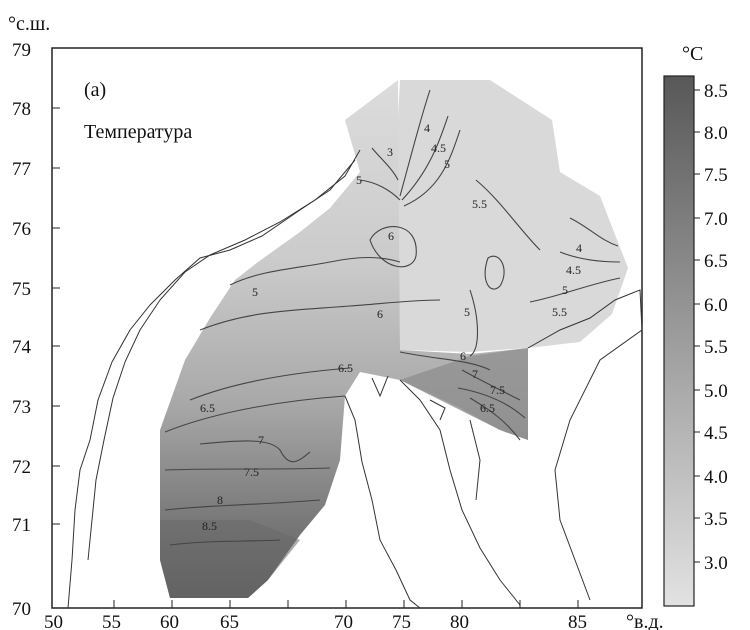 The height and width of the screenshot is (630, 750). I want to click on lat-tick: 74, so click(22, 347).